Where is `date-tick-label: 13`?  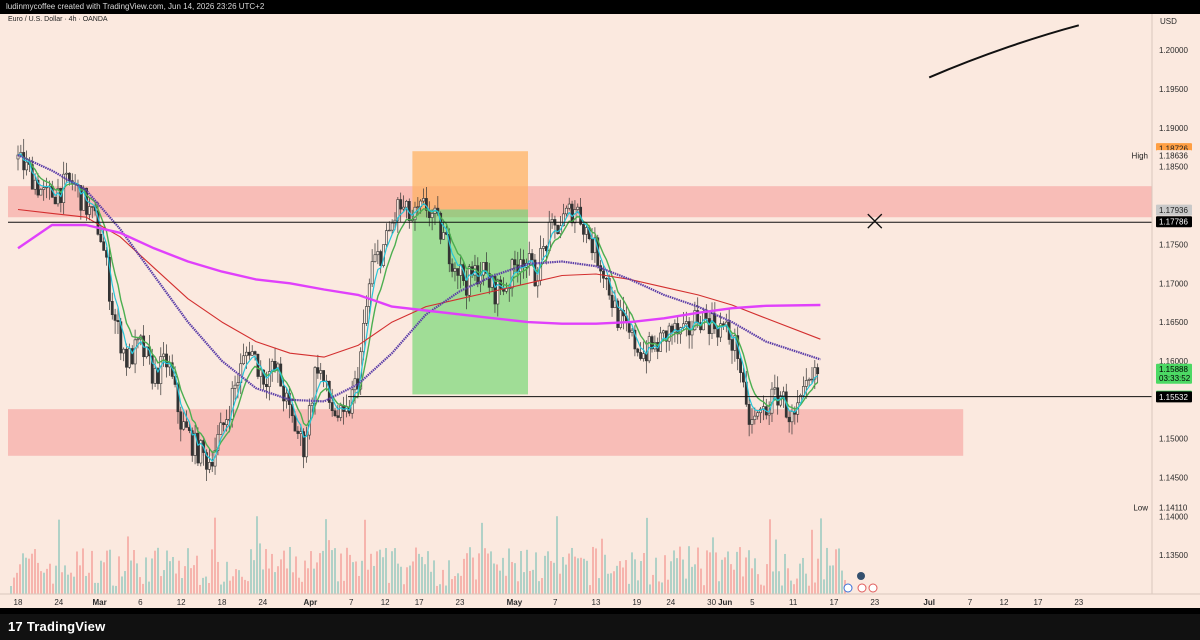 date-tick-label: 13 is located at coordinates (596, 602).